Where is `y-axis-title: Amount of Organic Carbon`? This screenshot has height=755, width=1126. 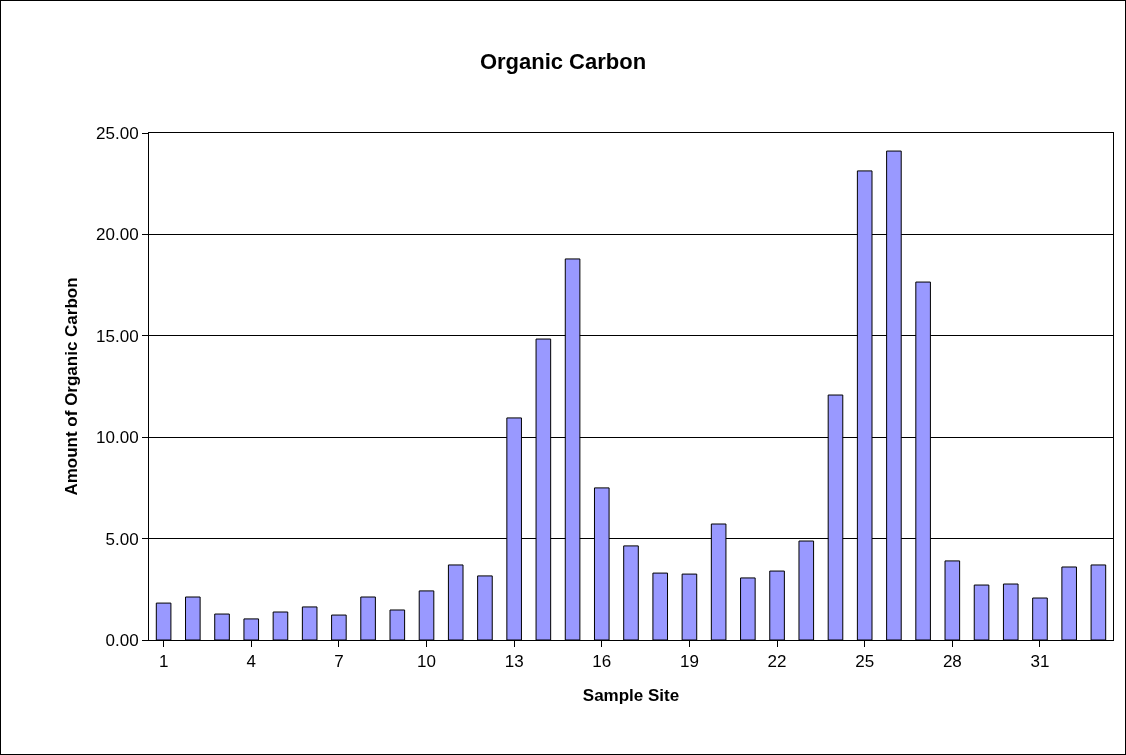 y-axis-title: Amount of Organic Carbon is located at coordinates (71, 386).